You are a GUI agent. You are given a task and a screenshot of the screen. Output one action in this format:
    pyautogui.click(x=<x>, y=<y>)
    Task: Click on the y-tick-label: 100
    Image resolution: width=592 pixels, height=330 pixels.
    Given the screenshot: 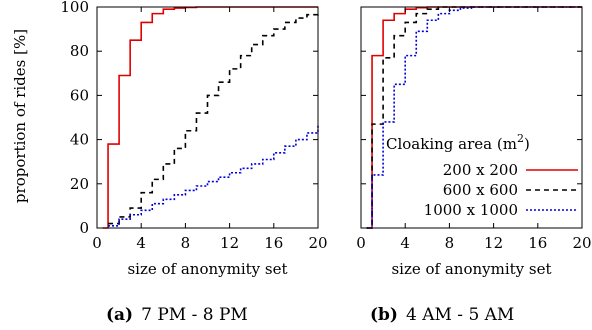 What is the action you would take?
    pyautogui.click(x=74, y=8)
    